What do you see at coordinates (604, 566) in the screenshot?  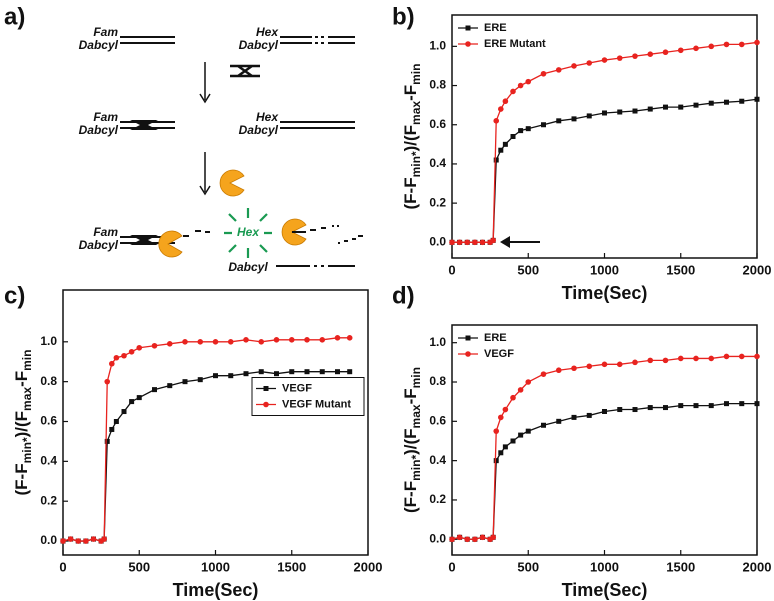 I see `x-tick-label: 1000` at bounding box center [604, 566].